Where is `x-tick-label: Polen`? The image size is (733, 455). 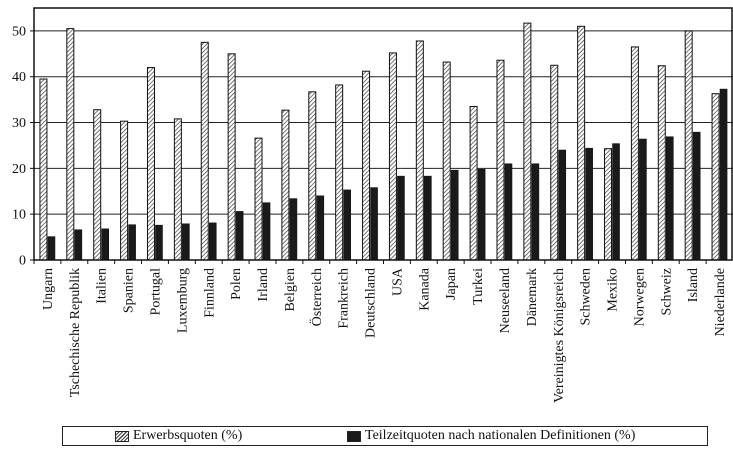
x-tick-label: Polen is located at coordinates (236, 284).